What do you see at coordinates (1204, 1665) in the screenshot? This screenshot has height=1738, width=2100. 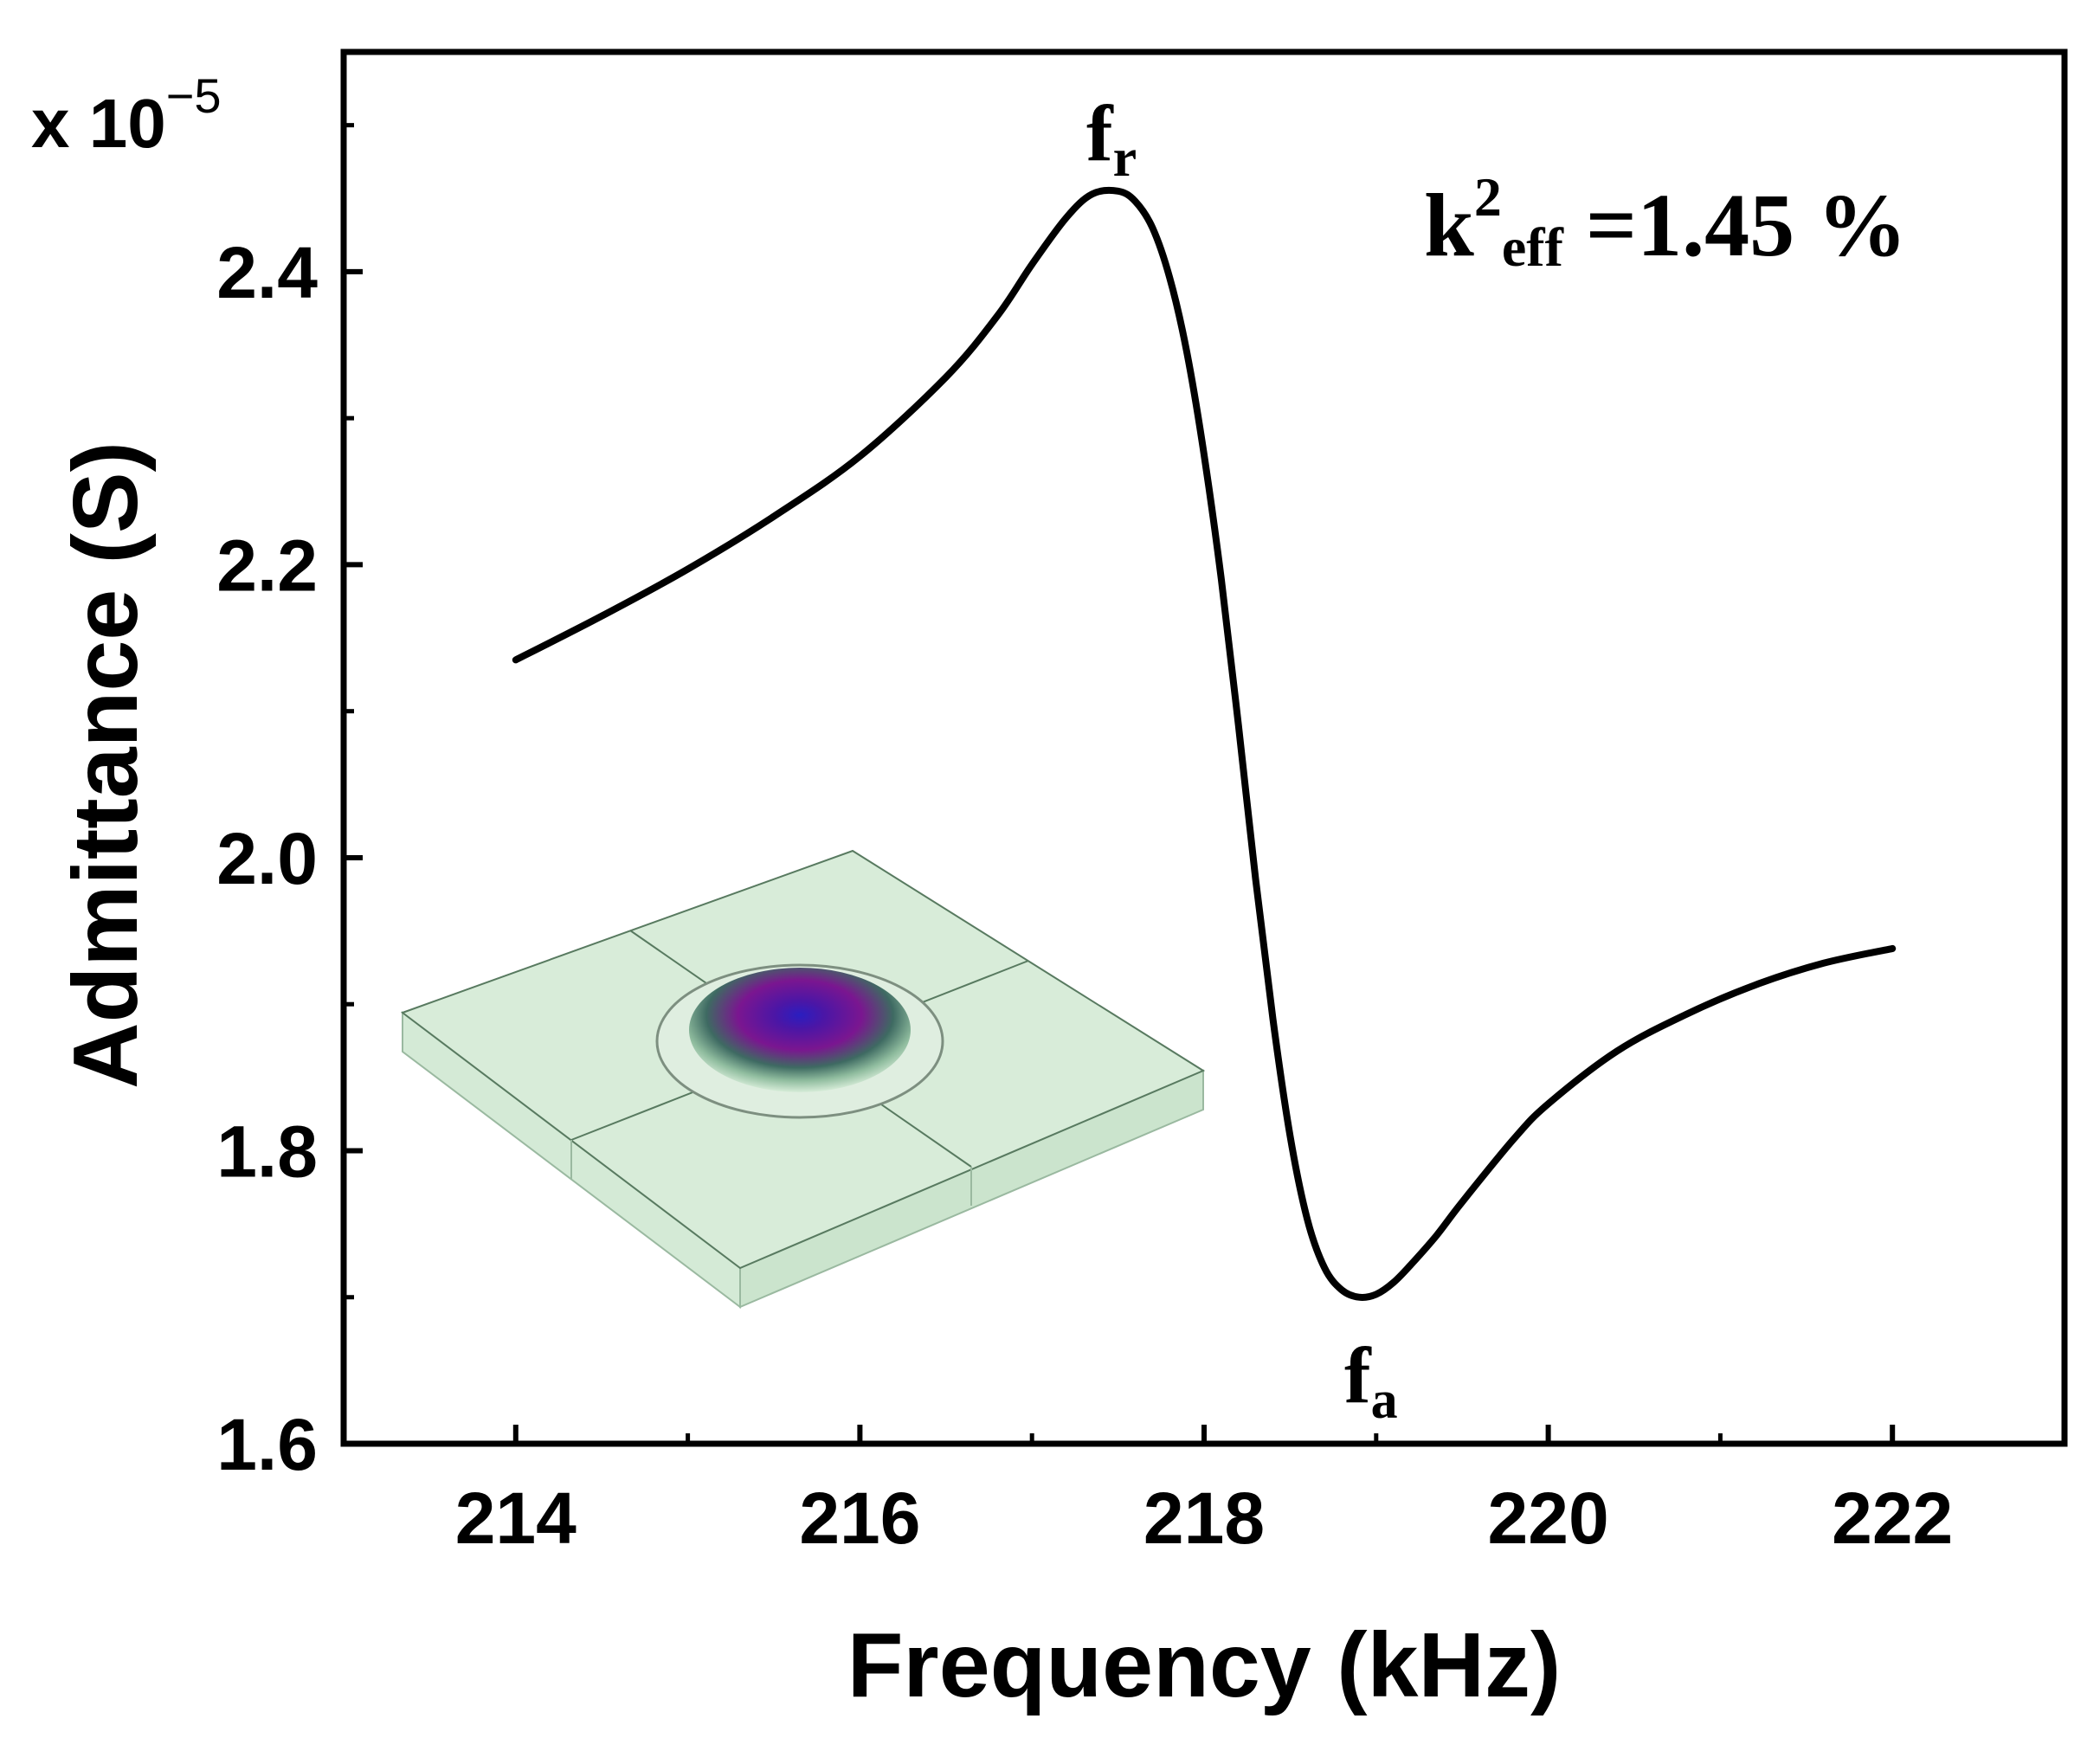 I see `x-axis-title: Frequency (kHz)` at bounding box center [1204, 1665].